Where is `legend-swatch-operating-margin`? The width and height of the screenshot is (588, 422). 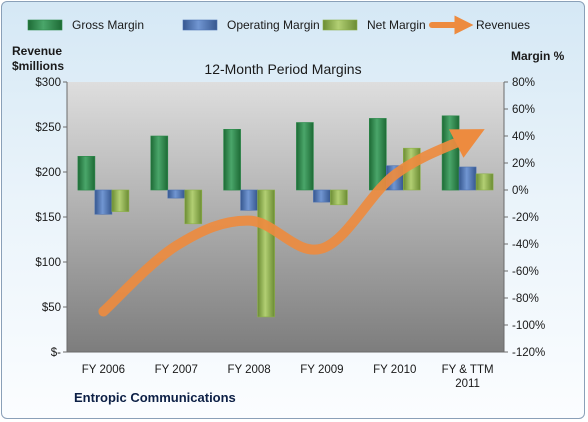
legend-swatch-operating-margin is located at coordinates (200, 25).